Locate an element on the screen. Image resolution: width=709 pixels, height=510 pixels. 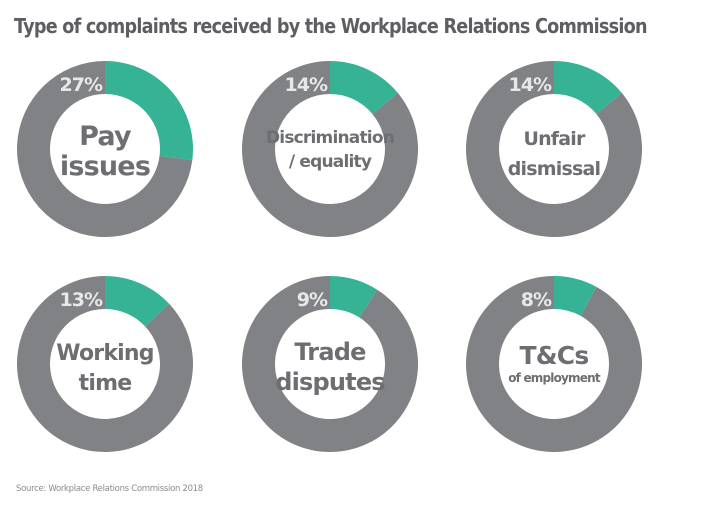
donut-unfair-dismissal: 14% Unfair dismissal is located at coordinates (554, 149).